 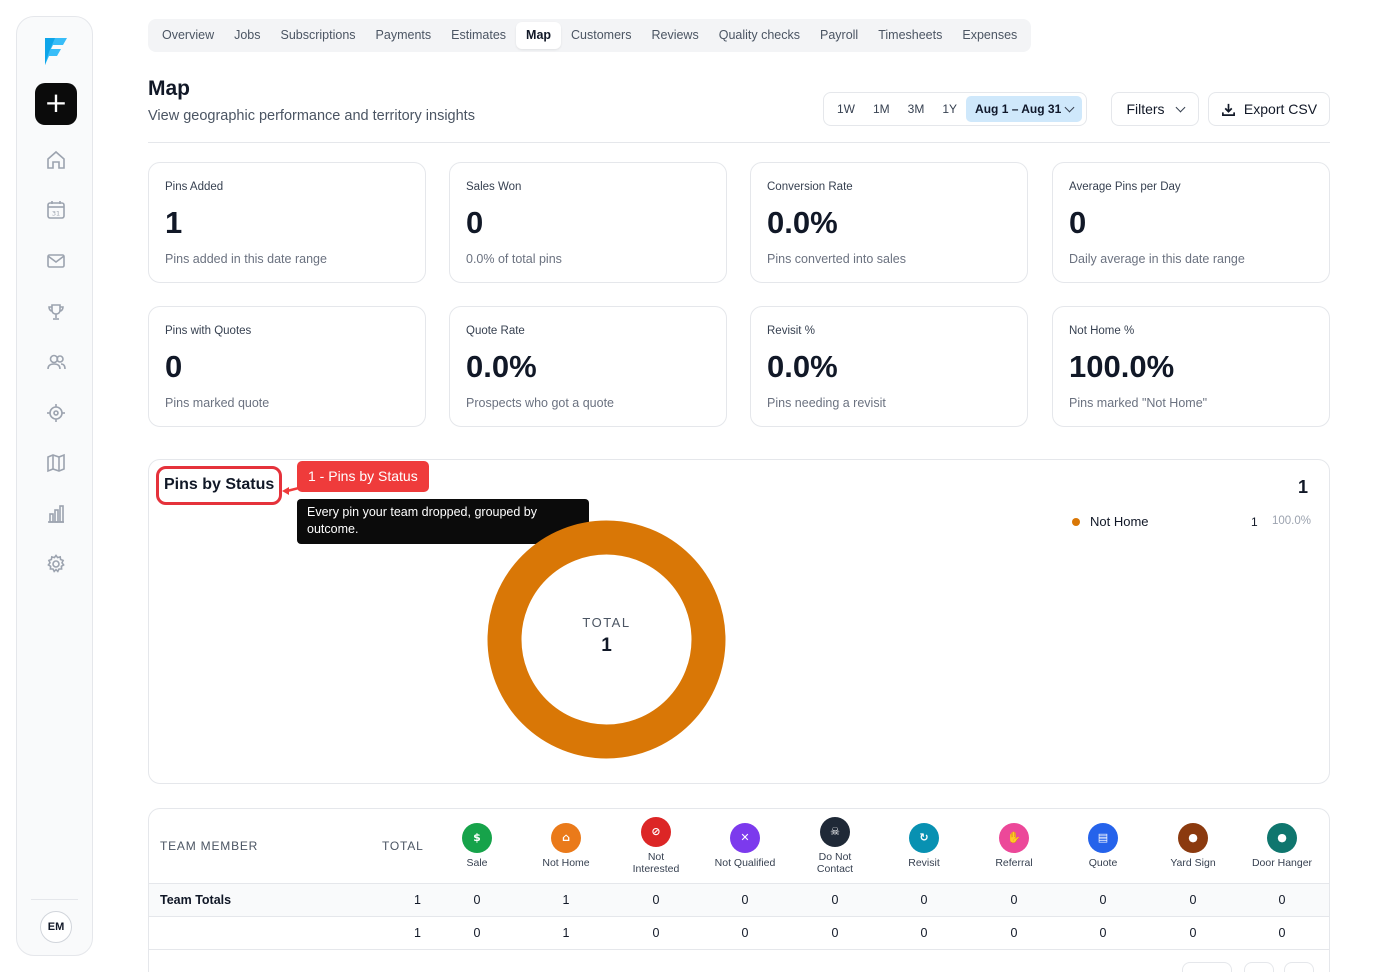 I want to click on tab-subscriptions: Subscriptions, so click(x=318, y=35).